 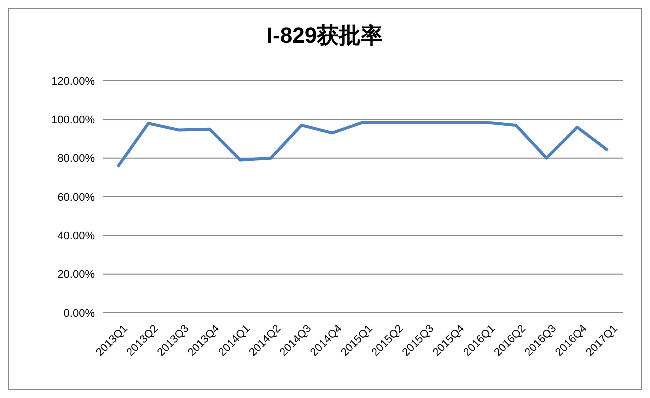 I want to click on y-tick-label: 40.00%, so click(x=77, y=236).